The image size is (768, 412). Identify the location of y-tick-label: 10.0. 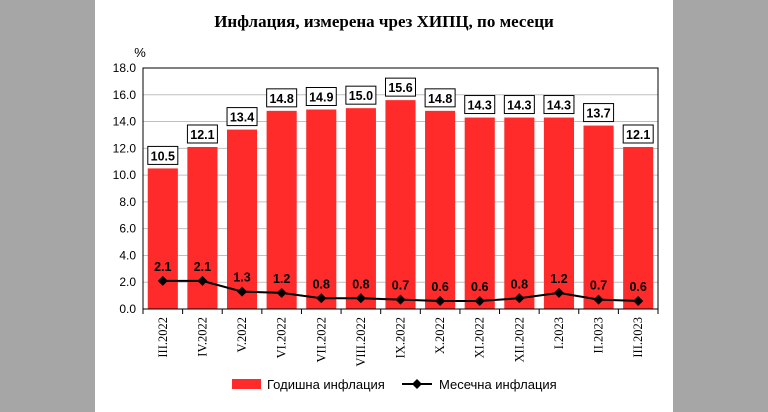
(125, 175).